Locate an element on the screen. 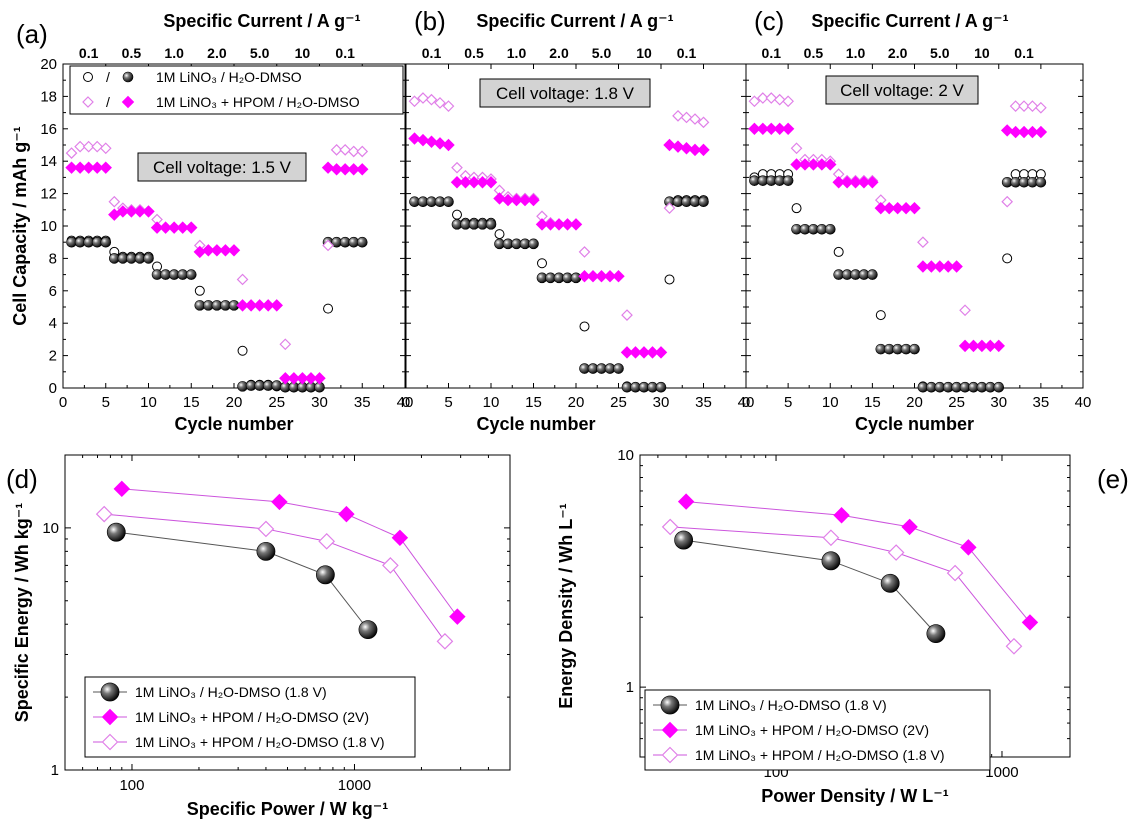 This screenshot has height=826, width=1130. top-axis-label: 0.5 is located at coordinates (814, 53).